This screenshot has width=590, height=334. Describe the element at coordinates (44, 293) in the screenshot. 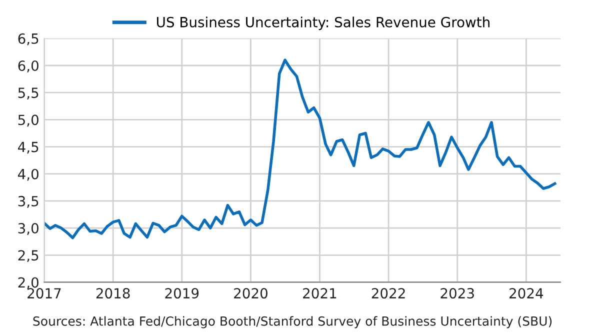

I see `x-tick-label: 2017` at that location.